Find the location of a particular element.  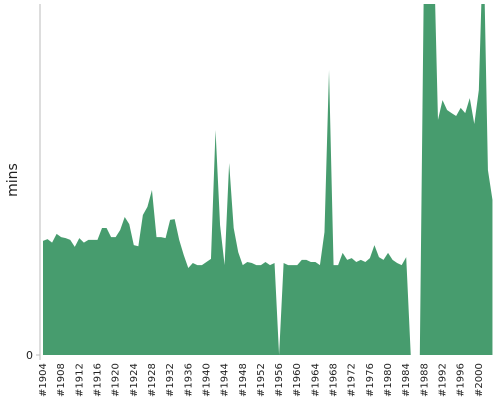

x-tick-label: #1936 is located at coordinates (188, 380).